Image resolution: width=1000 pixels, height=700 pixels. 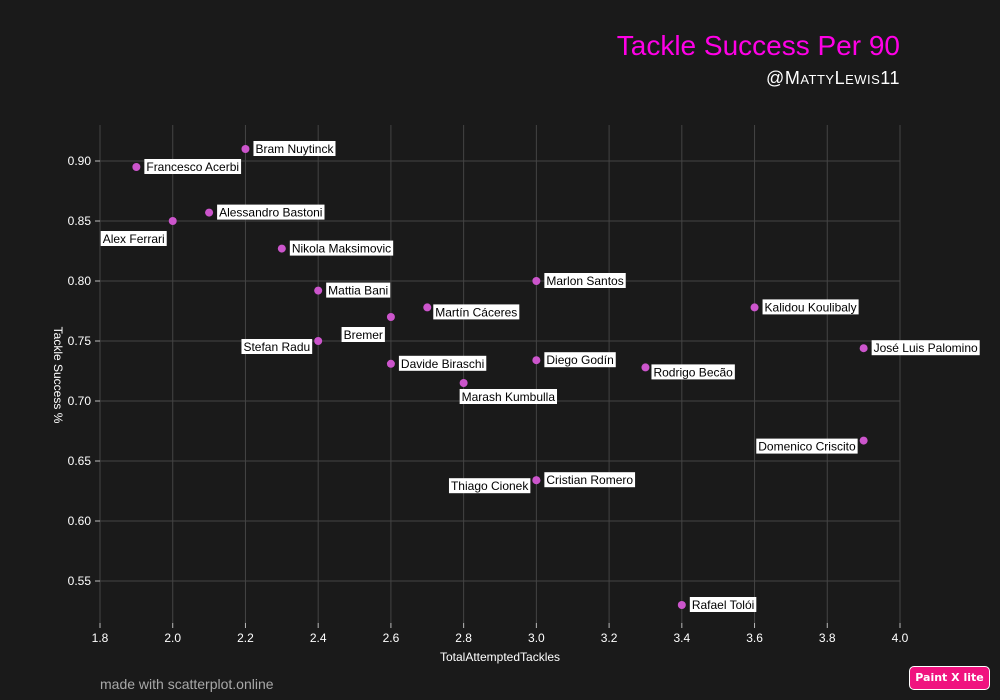 I want to click on x-tick-label: 2.4, so click(x=318, y=638).